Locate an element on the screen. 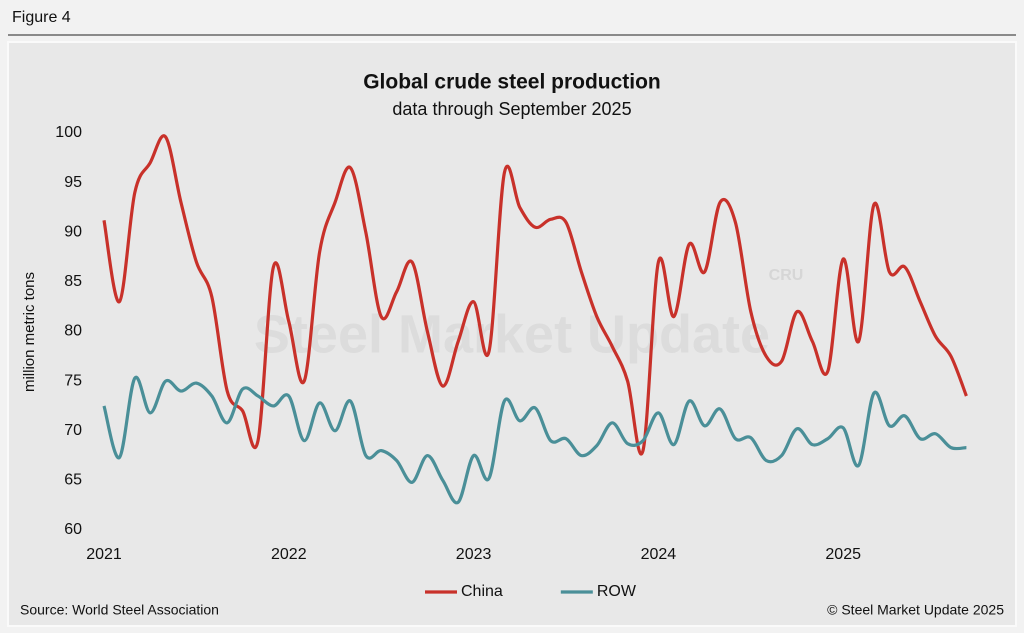 The image size is (1024, 633). x-tick-label: 2021 is located at coordinates (104, 554).